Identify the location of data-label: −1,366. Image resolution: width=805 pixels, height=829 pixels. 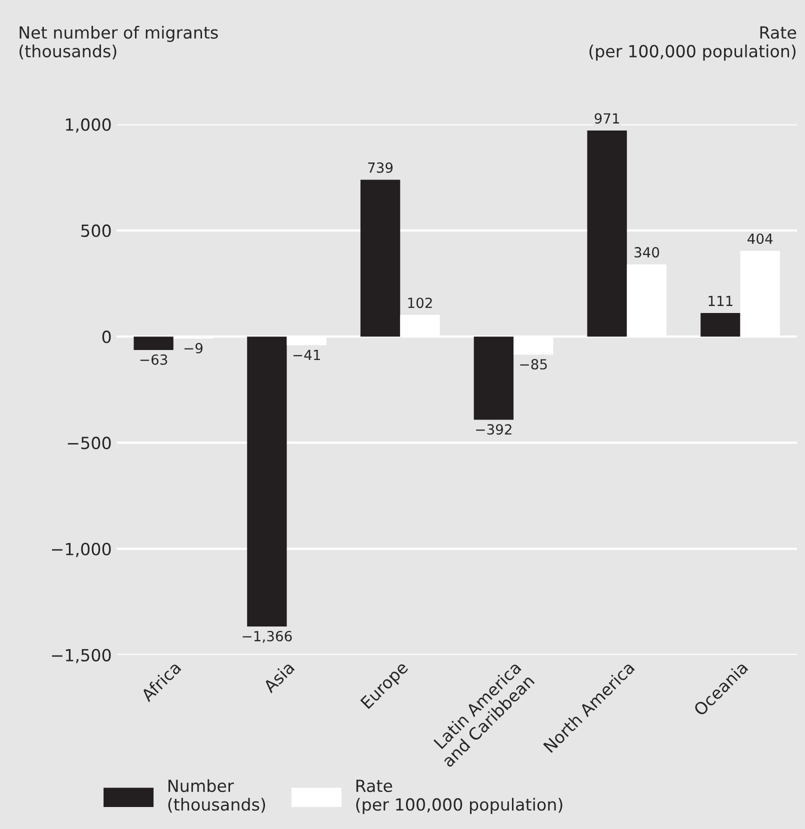
(267, 636).